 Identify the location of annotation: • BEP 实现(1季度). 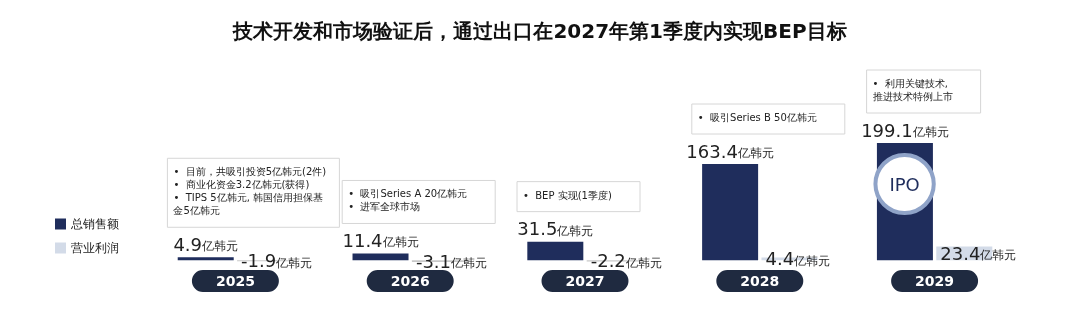
(567, 195).